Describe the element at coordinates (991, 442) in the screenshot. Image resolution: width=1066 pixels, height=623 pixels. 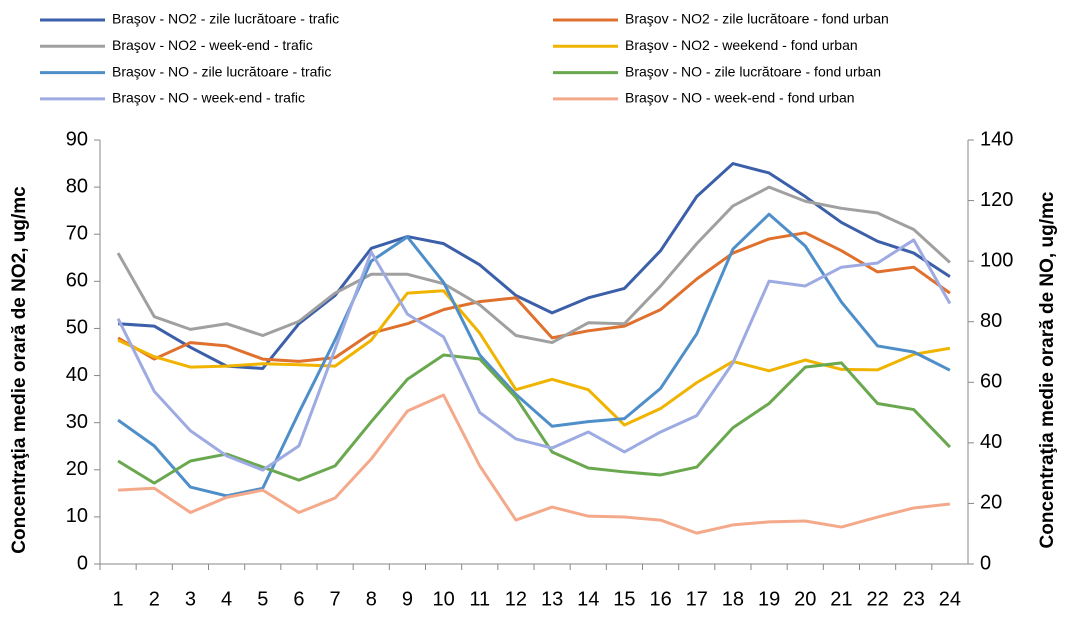
I see `y2-tick-label: 40` at that location.